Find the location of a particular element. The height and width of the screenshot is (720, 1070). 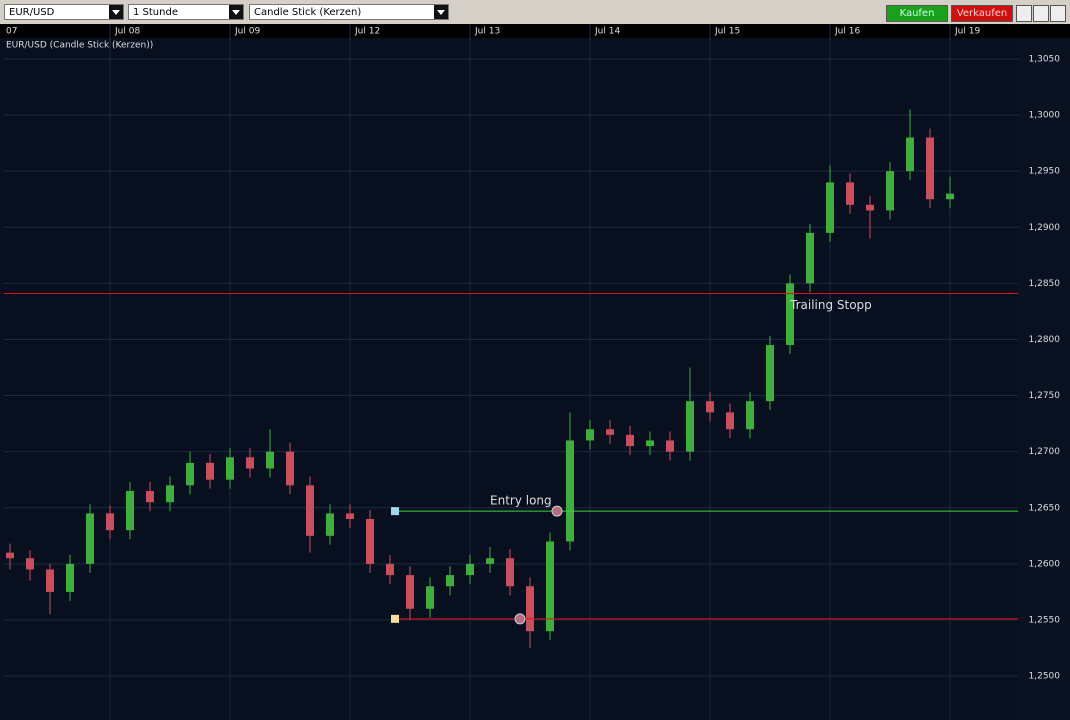

style: Candle Stick (Kerzen) is located at coordinates (308, 12).